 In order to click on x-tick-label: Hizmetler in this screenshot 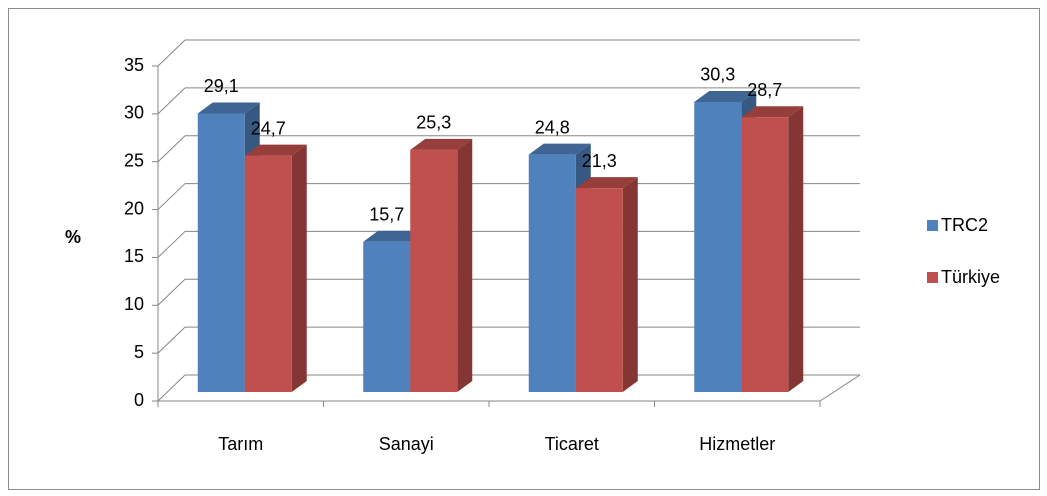, I will do `click(737, 444)`.